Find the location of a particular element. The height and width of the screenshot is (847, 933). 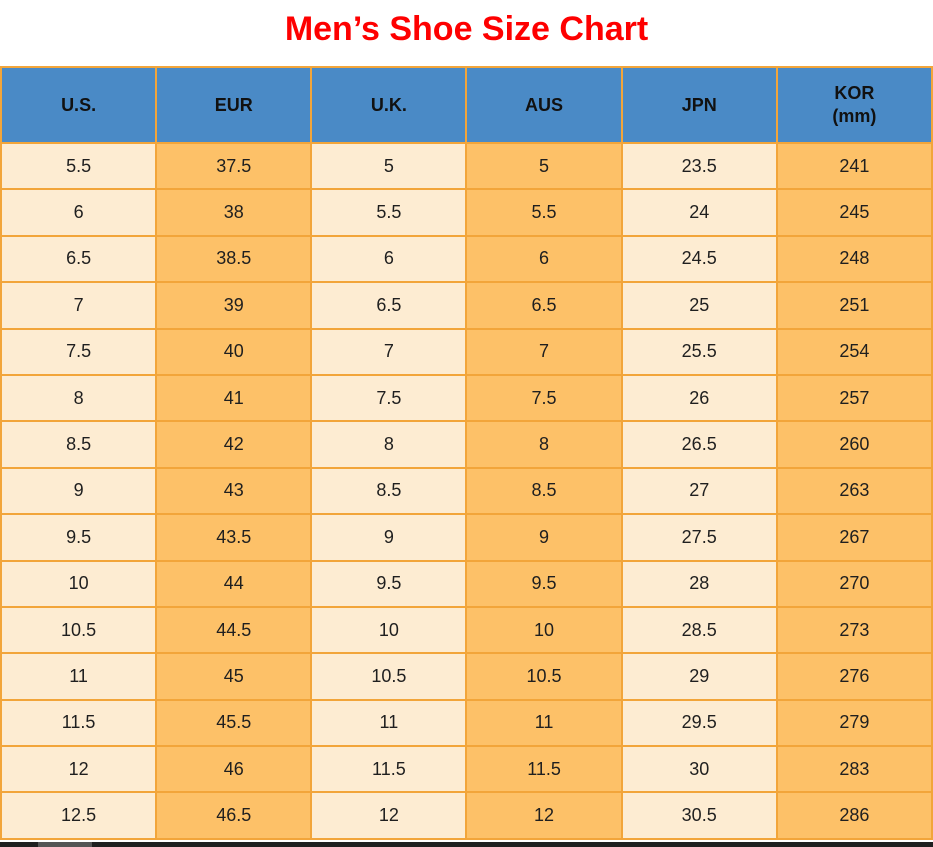

table-cell: 38.5 is located at coordinates (234, 259).